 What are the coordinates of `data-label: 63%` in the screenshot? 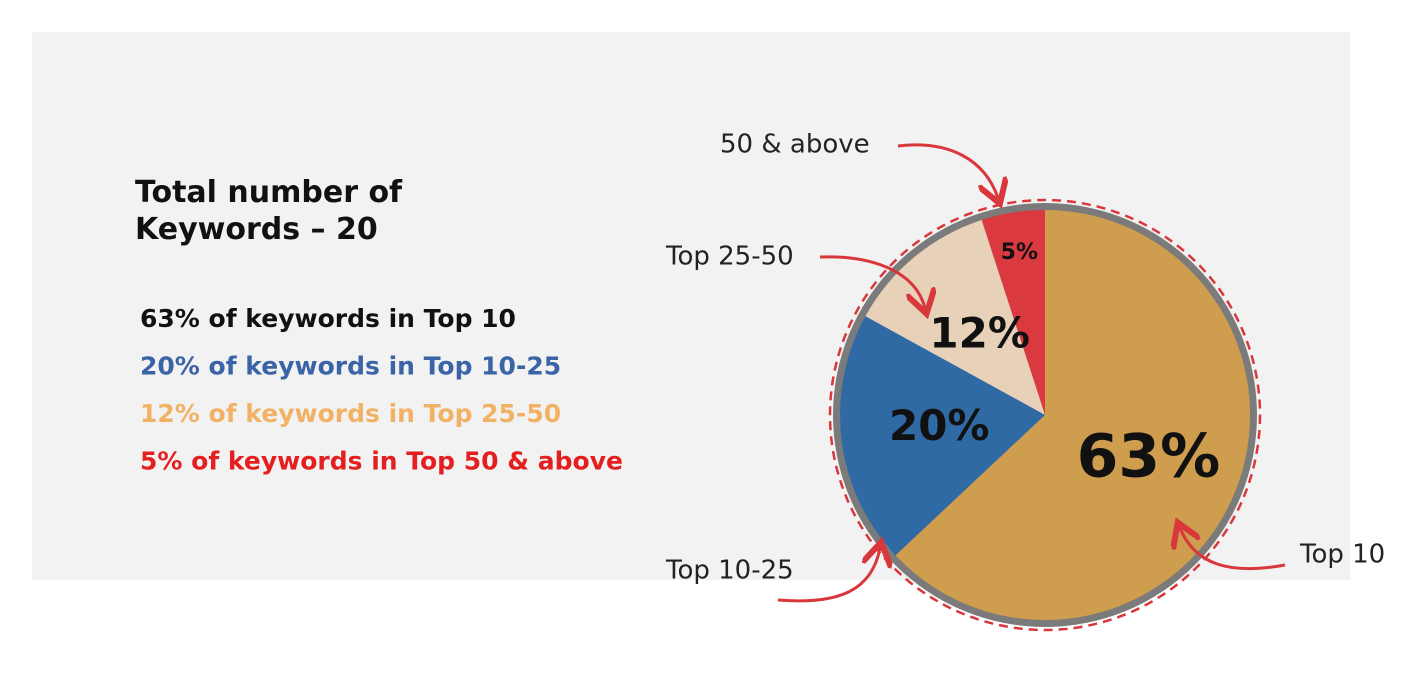 It's located at (1149, 456).